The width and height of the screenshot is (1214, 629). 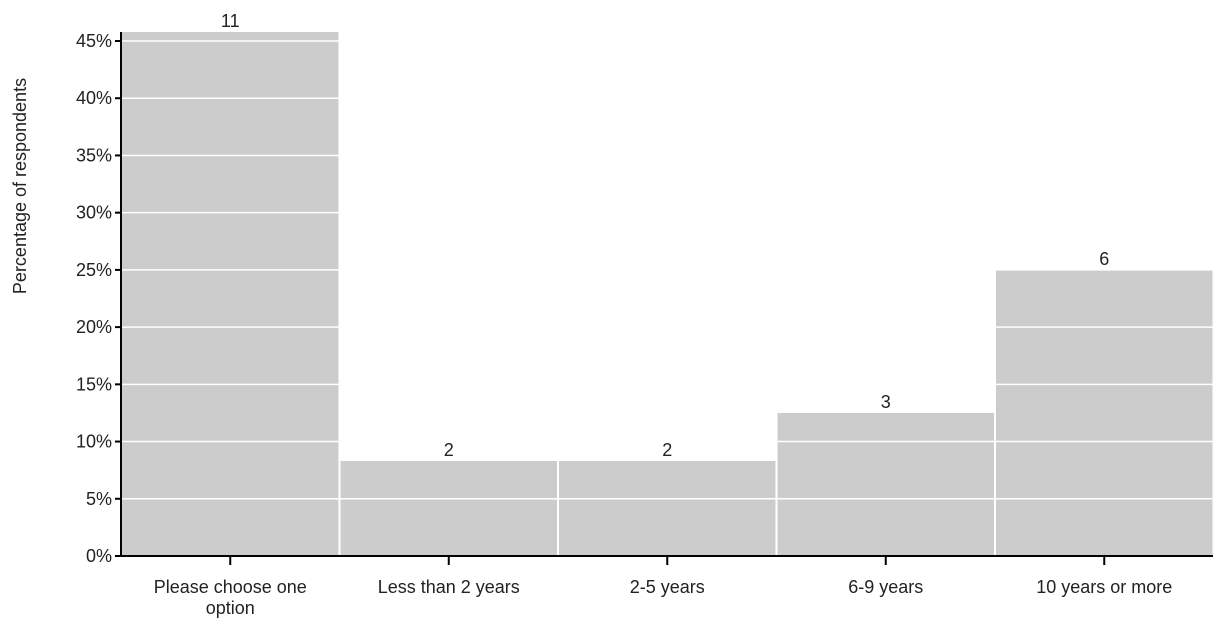 I want to click on y-tick-label: 25%, so click(x=94, y=270).